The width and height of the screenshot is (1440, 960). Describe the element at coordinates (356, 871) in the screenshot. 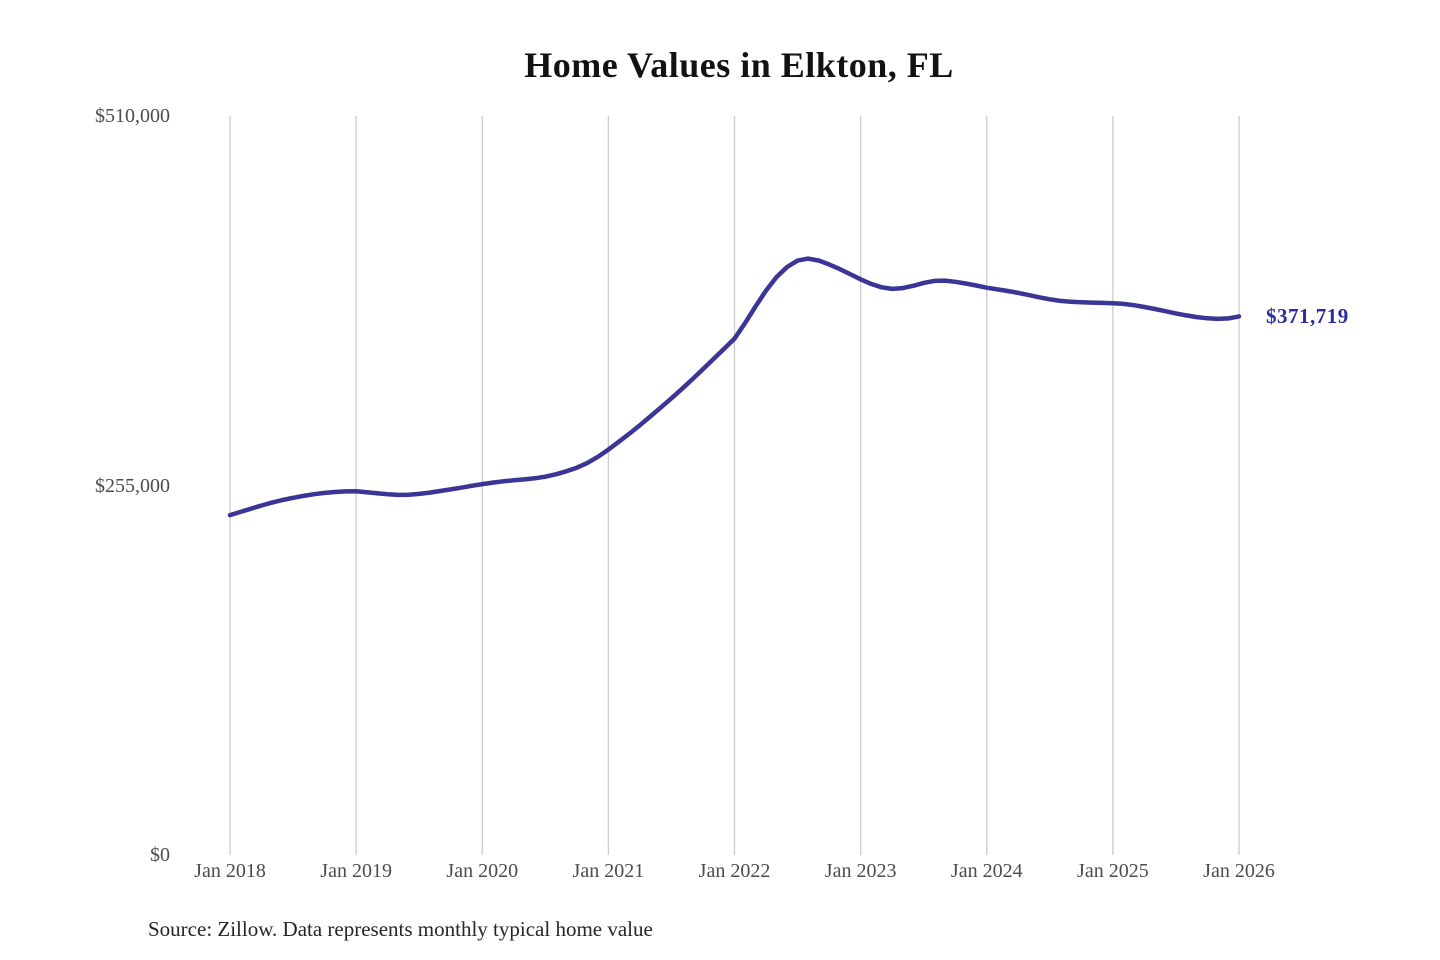

I see `x-tick-label-jan-2019: Jan 2019` at that location.